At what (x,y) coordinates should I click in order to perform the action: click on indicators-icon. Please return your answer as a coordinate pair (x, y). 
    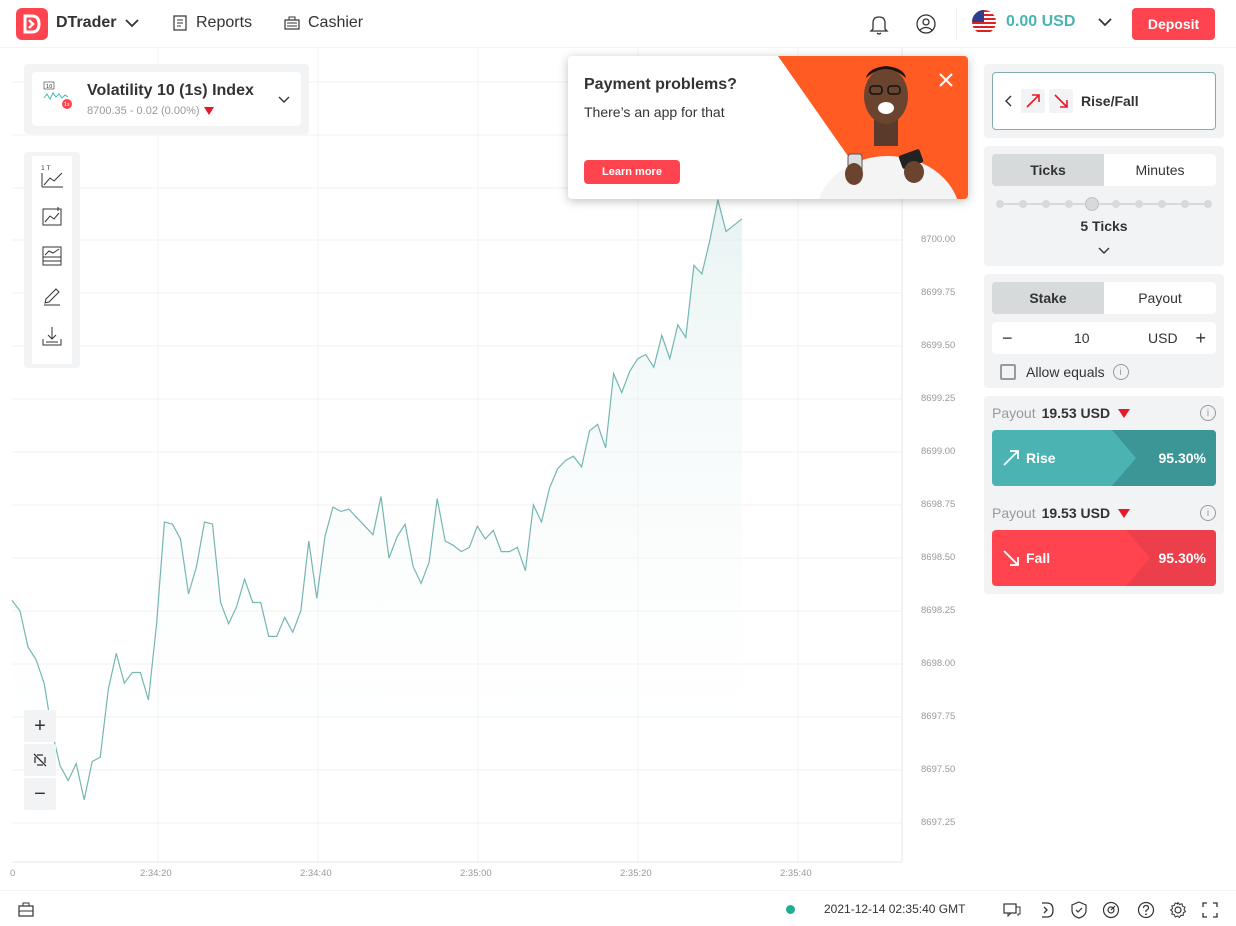
    Looking at the image, I should click on (52, 216).